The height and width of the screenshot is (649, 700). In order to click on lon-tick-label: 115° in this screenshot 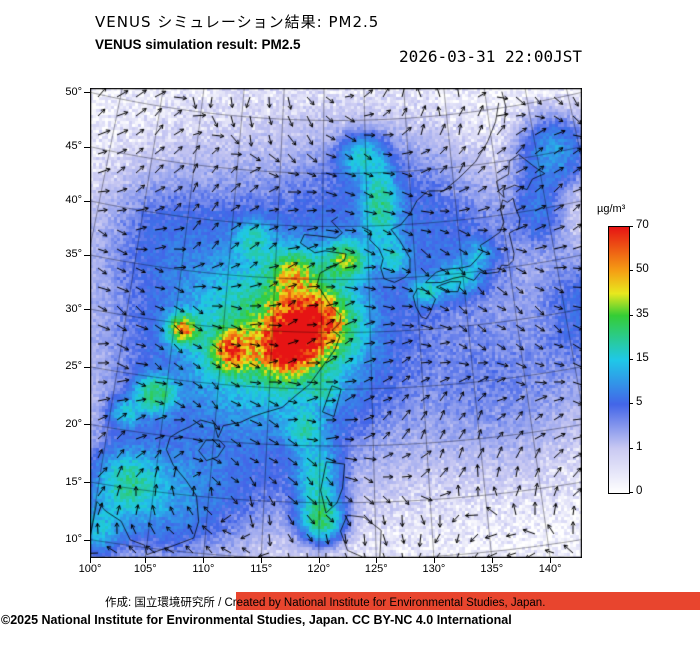, I will do `click(261, 569)`.